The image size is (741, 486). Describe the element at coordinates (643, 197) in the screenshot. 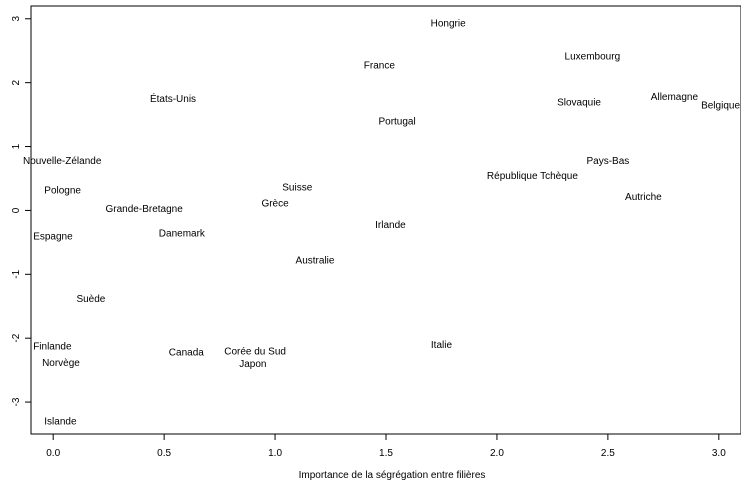

I see `point-label: Autriche` at that location.